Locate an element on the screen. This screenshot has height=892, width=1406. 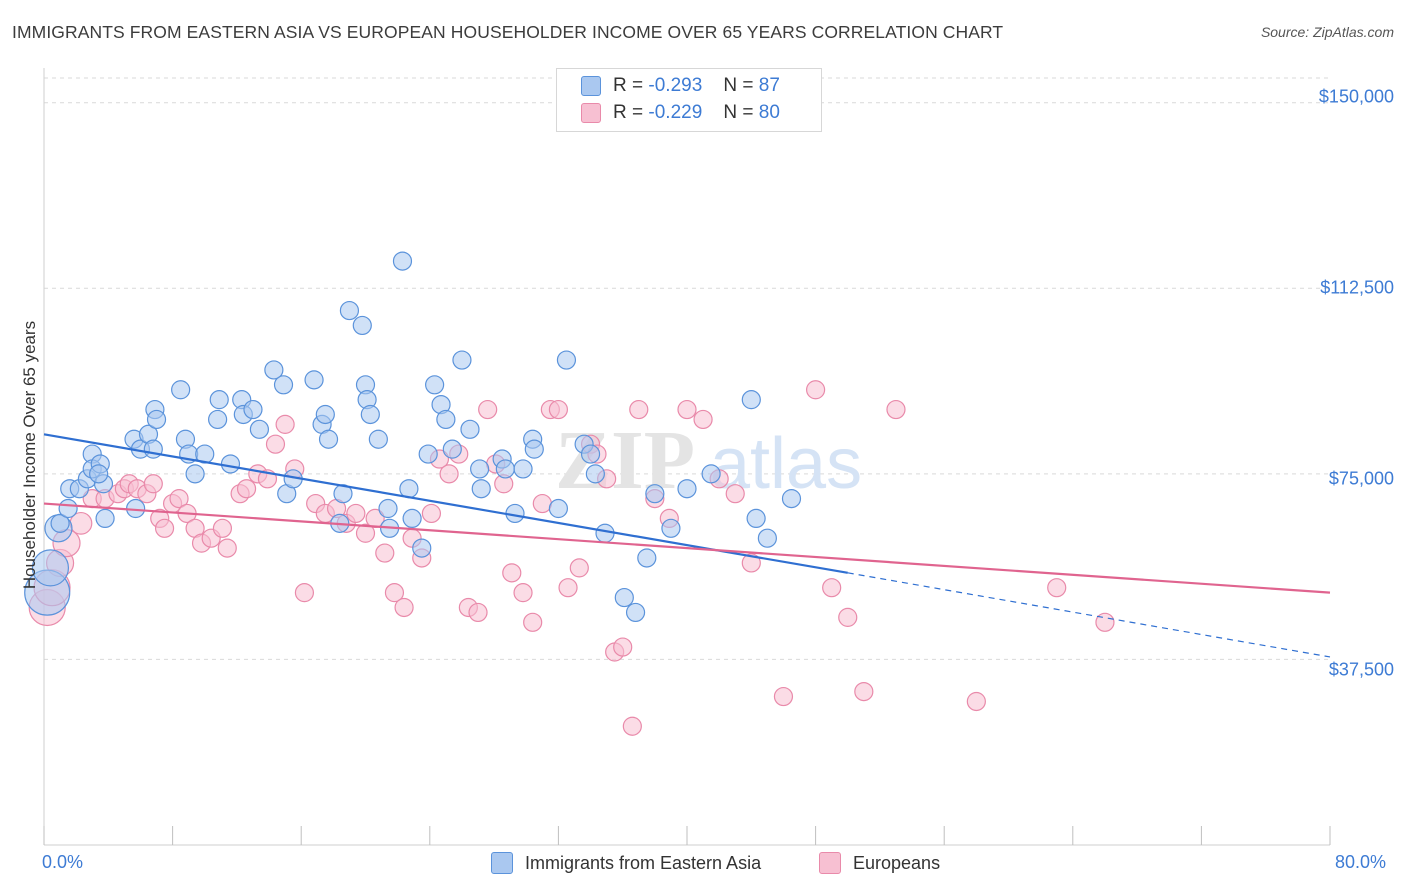
series-legend: Immigrants from Eastern Asia Europeans is located at coordinates (703, 865).